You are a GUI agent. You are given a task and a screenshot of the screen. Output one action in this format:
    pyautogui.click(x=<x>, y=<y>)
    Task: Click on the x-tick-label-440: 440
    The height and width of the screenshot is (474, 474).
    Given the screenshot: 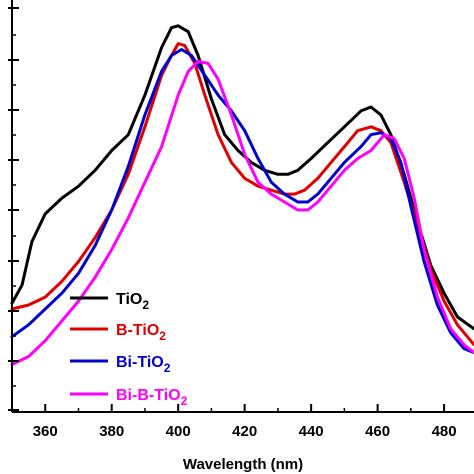 What is the action you would take?
    pyautogui.click(x=311, y=431)
    